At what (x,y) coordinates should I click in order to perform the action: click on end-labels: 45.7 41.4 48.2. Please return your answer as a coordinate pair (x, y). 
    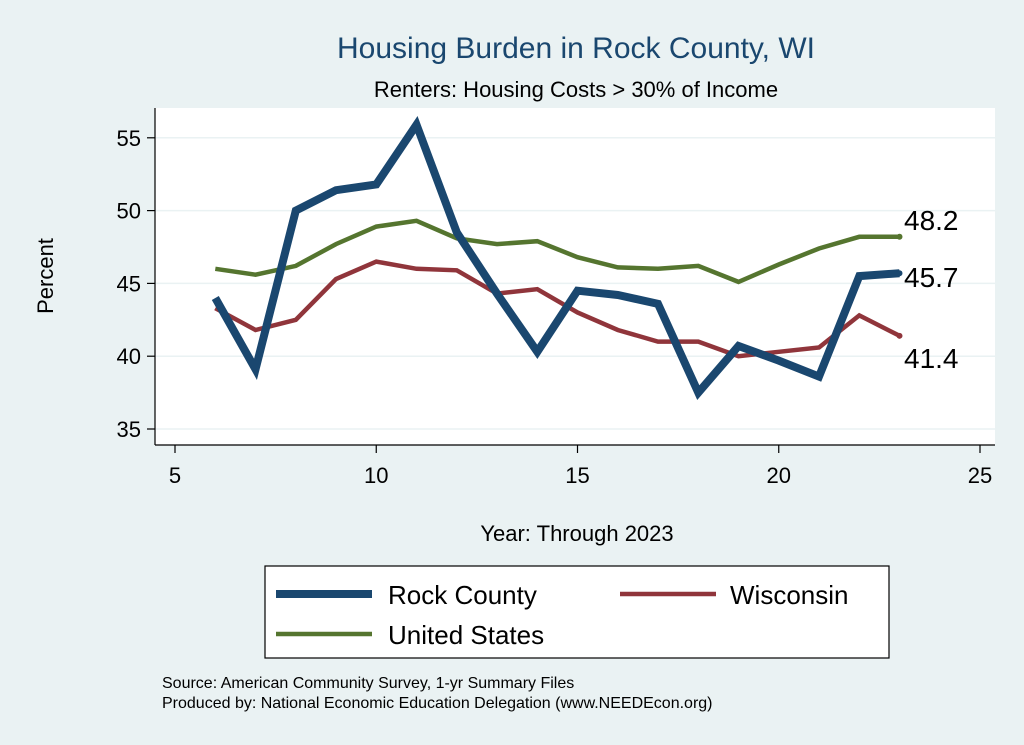
    Looking at the image, I should click on (931, 289).